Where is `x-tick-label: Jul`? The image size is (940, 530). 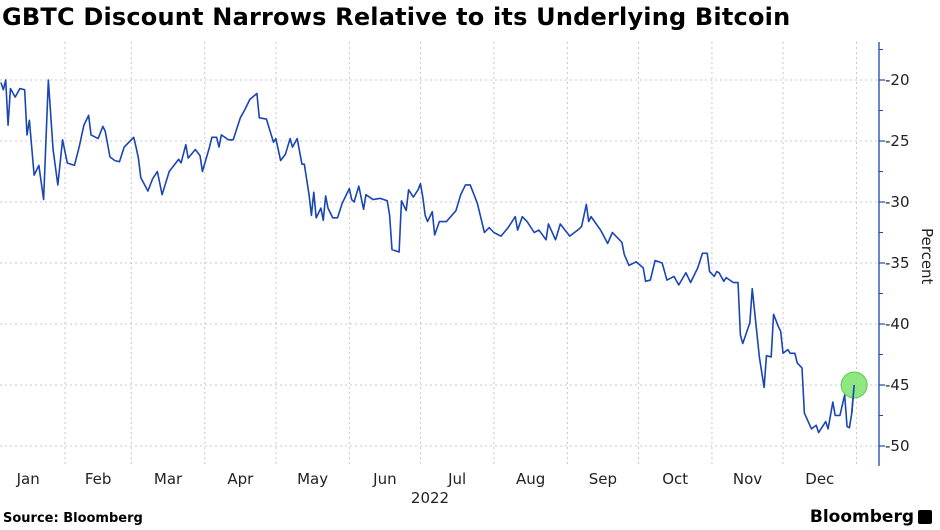 x-tick-label: Jul is located at coordinates (456, 479).